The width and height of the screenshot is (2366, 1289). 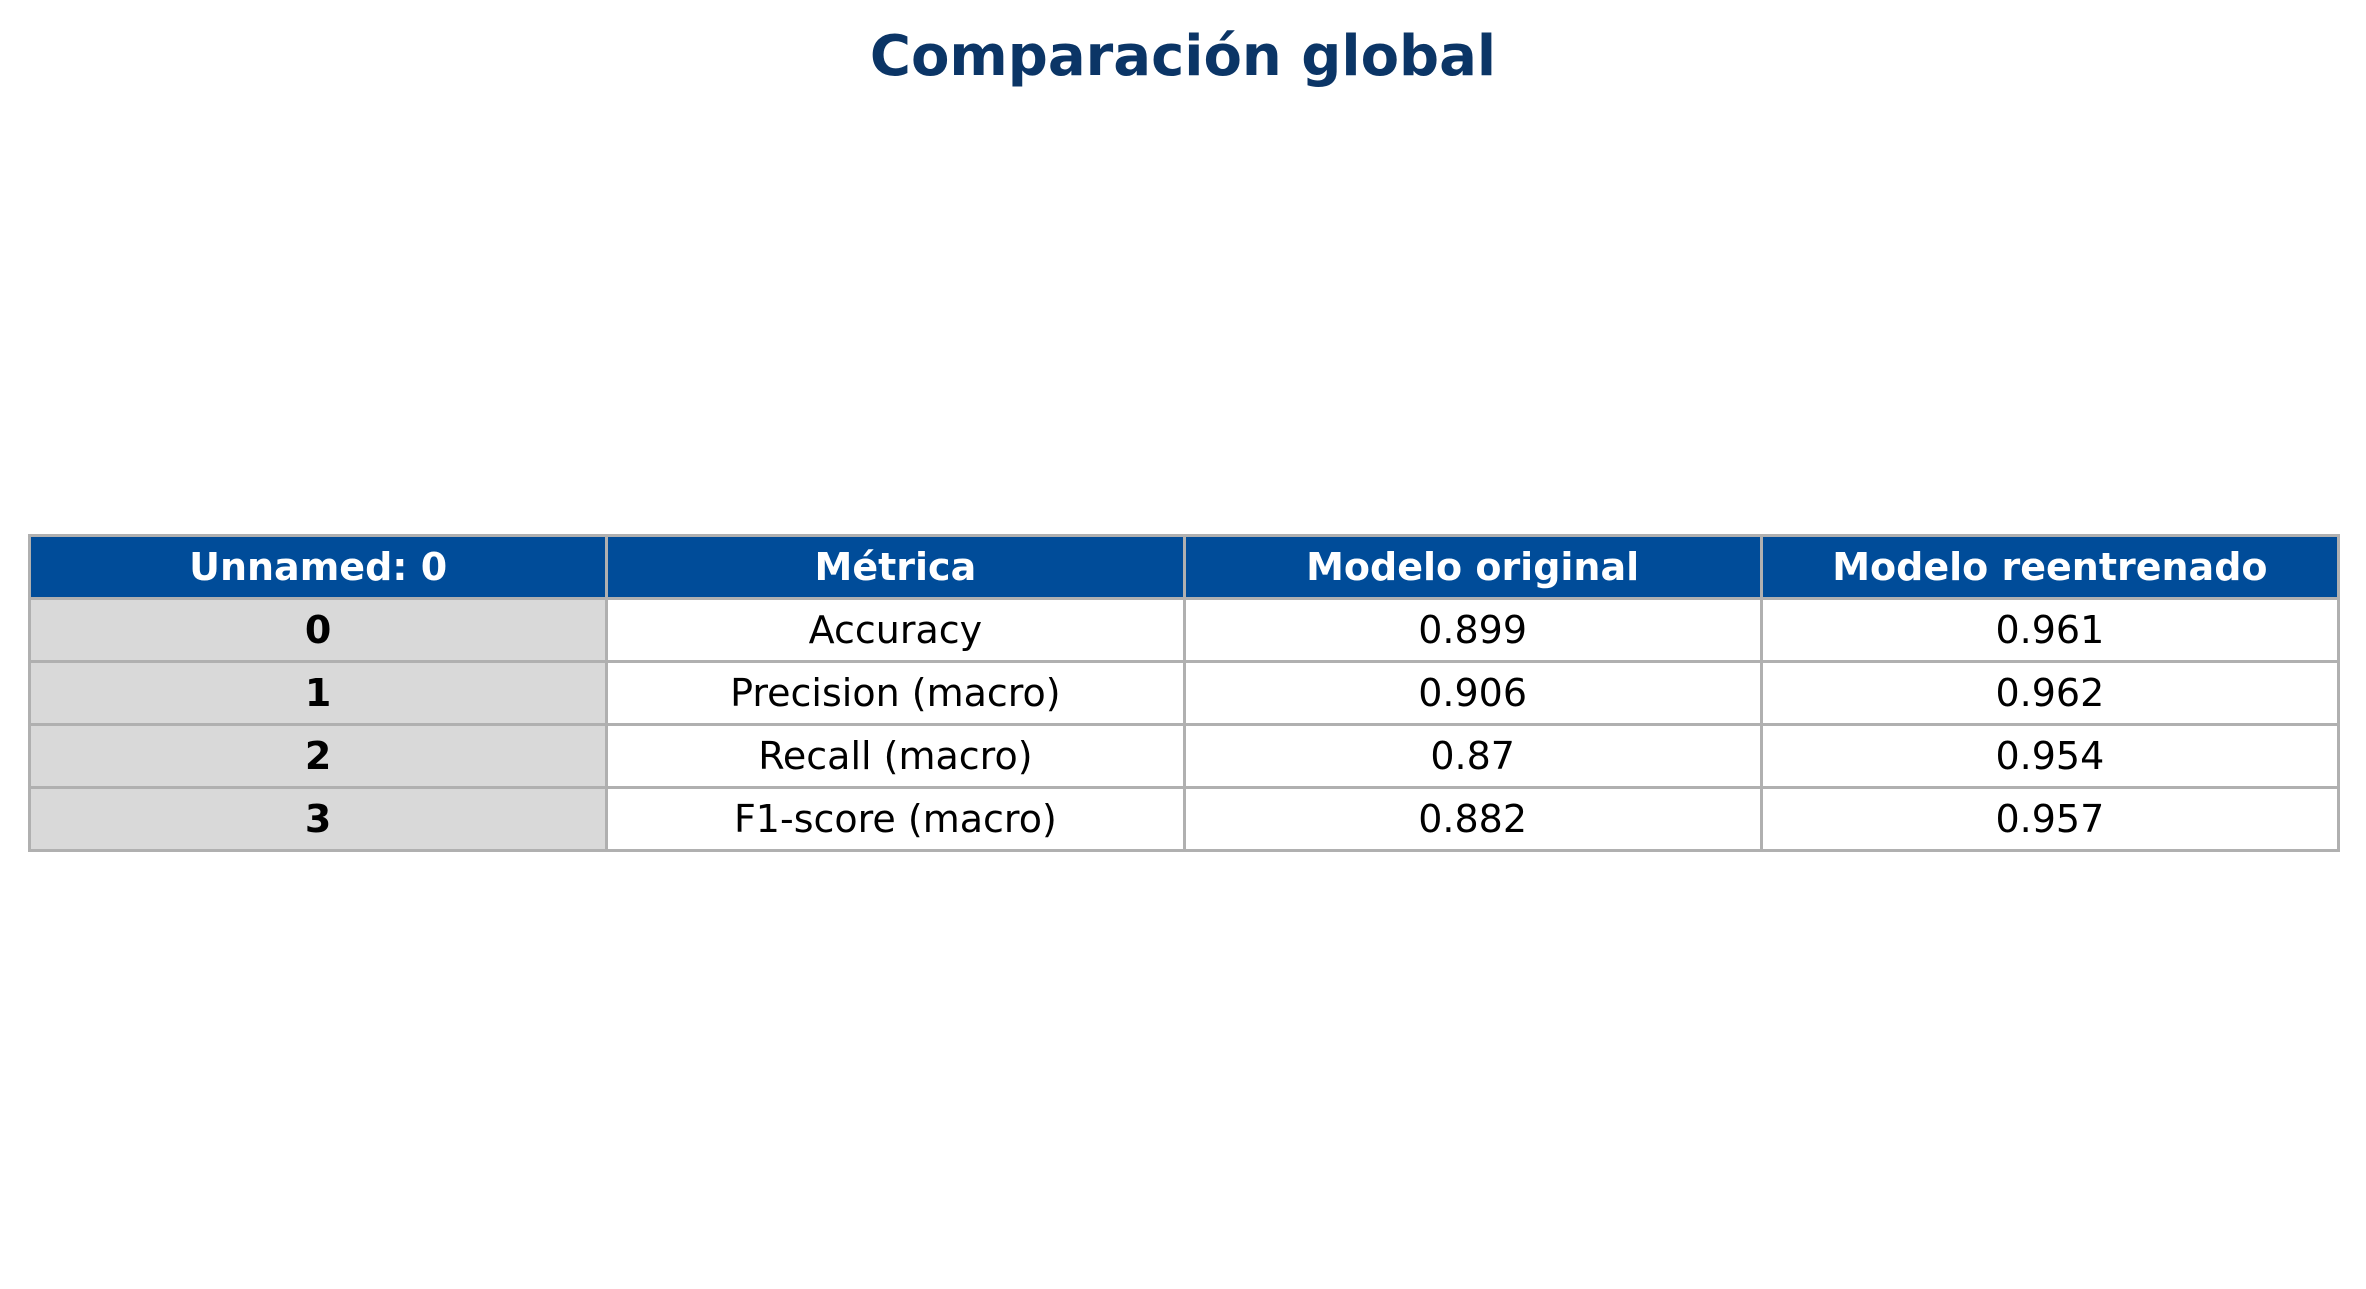 What do you see at coordinates (318, 567) in the screenshot?
I see `column-header: Unnamed: 0` at bounding box center [318, 567].